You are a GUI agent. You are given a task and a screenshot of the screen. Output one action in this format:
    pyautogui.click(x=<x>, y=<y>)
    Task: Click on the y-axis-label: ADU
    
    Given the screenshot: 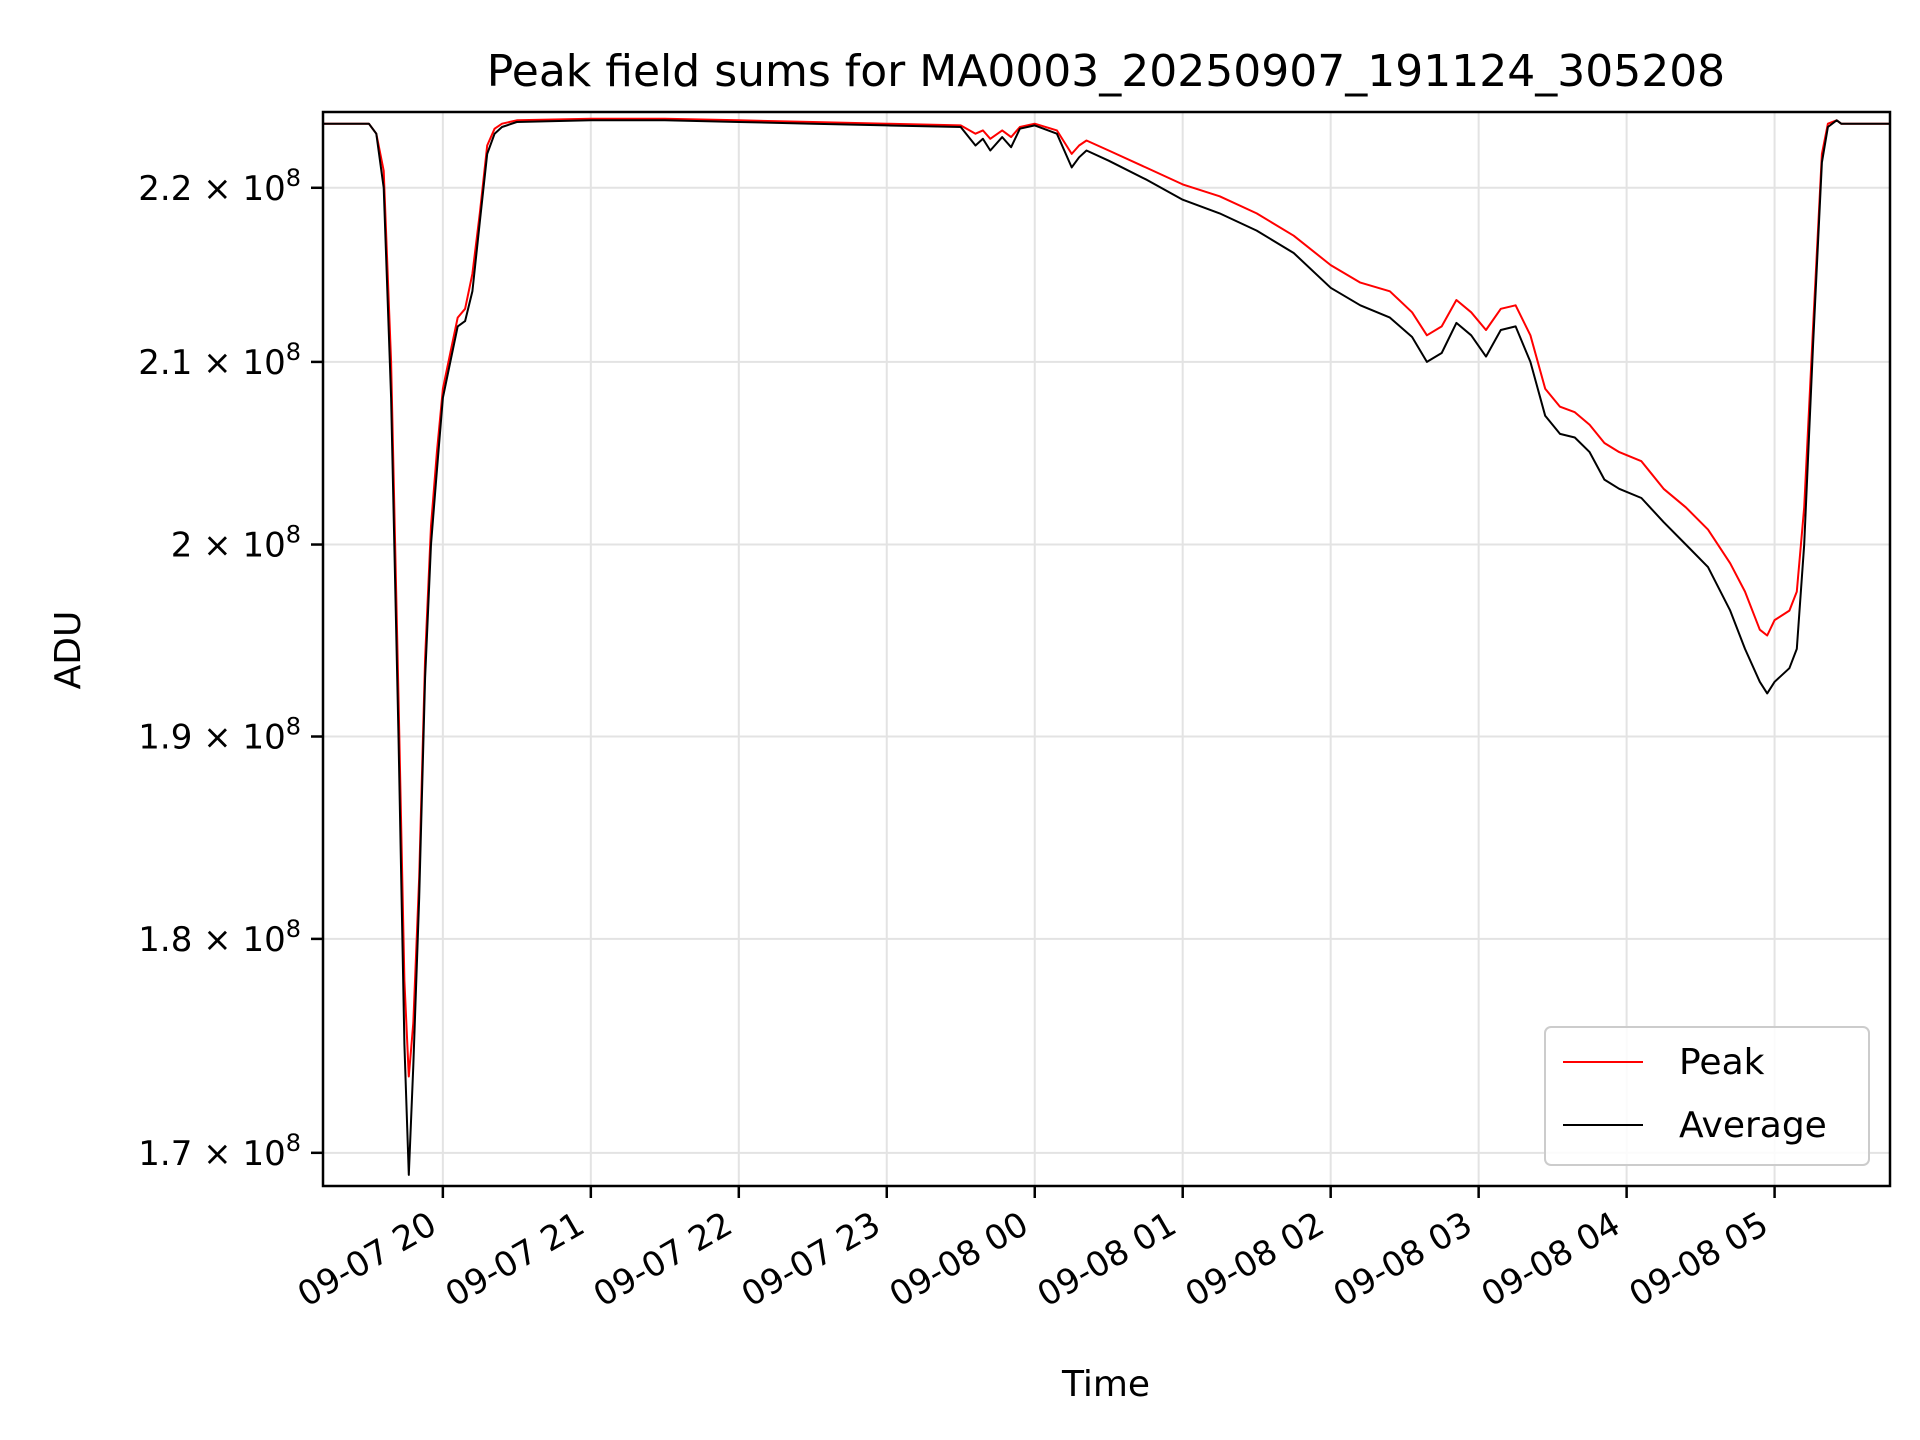 What is the action you would take?
    pyautogui.click(x=68, y=650)
    